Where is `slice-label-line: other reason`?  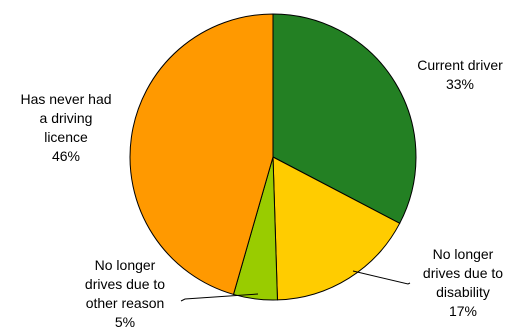
slice-label-line: other reason is located at coordinates (125, 303).